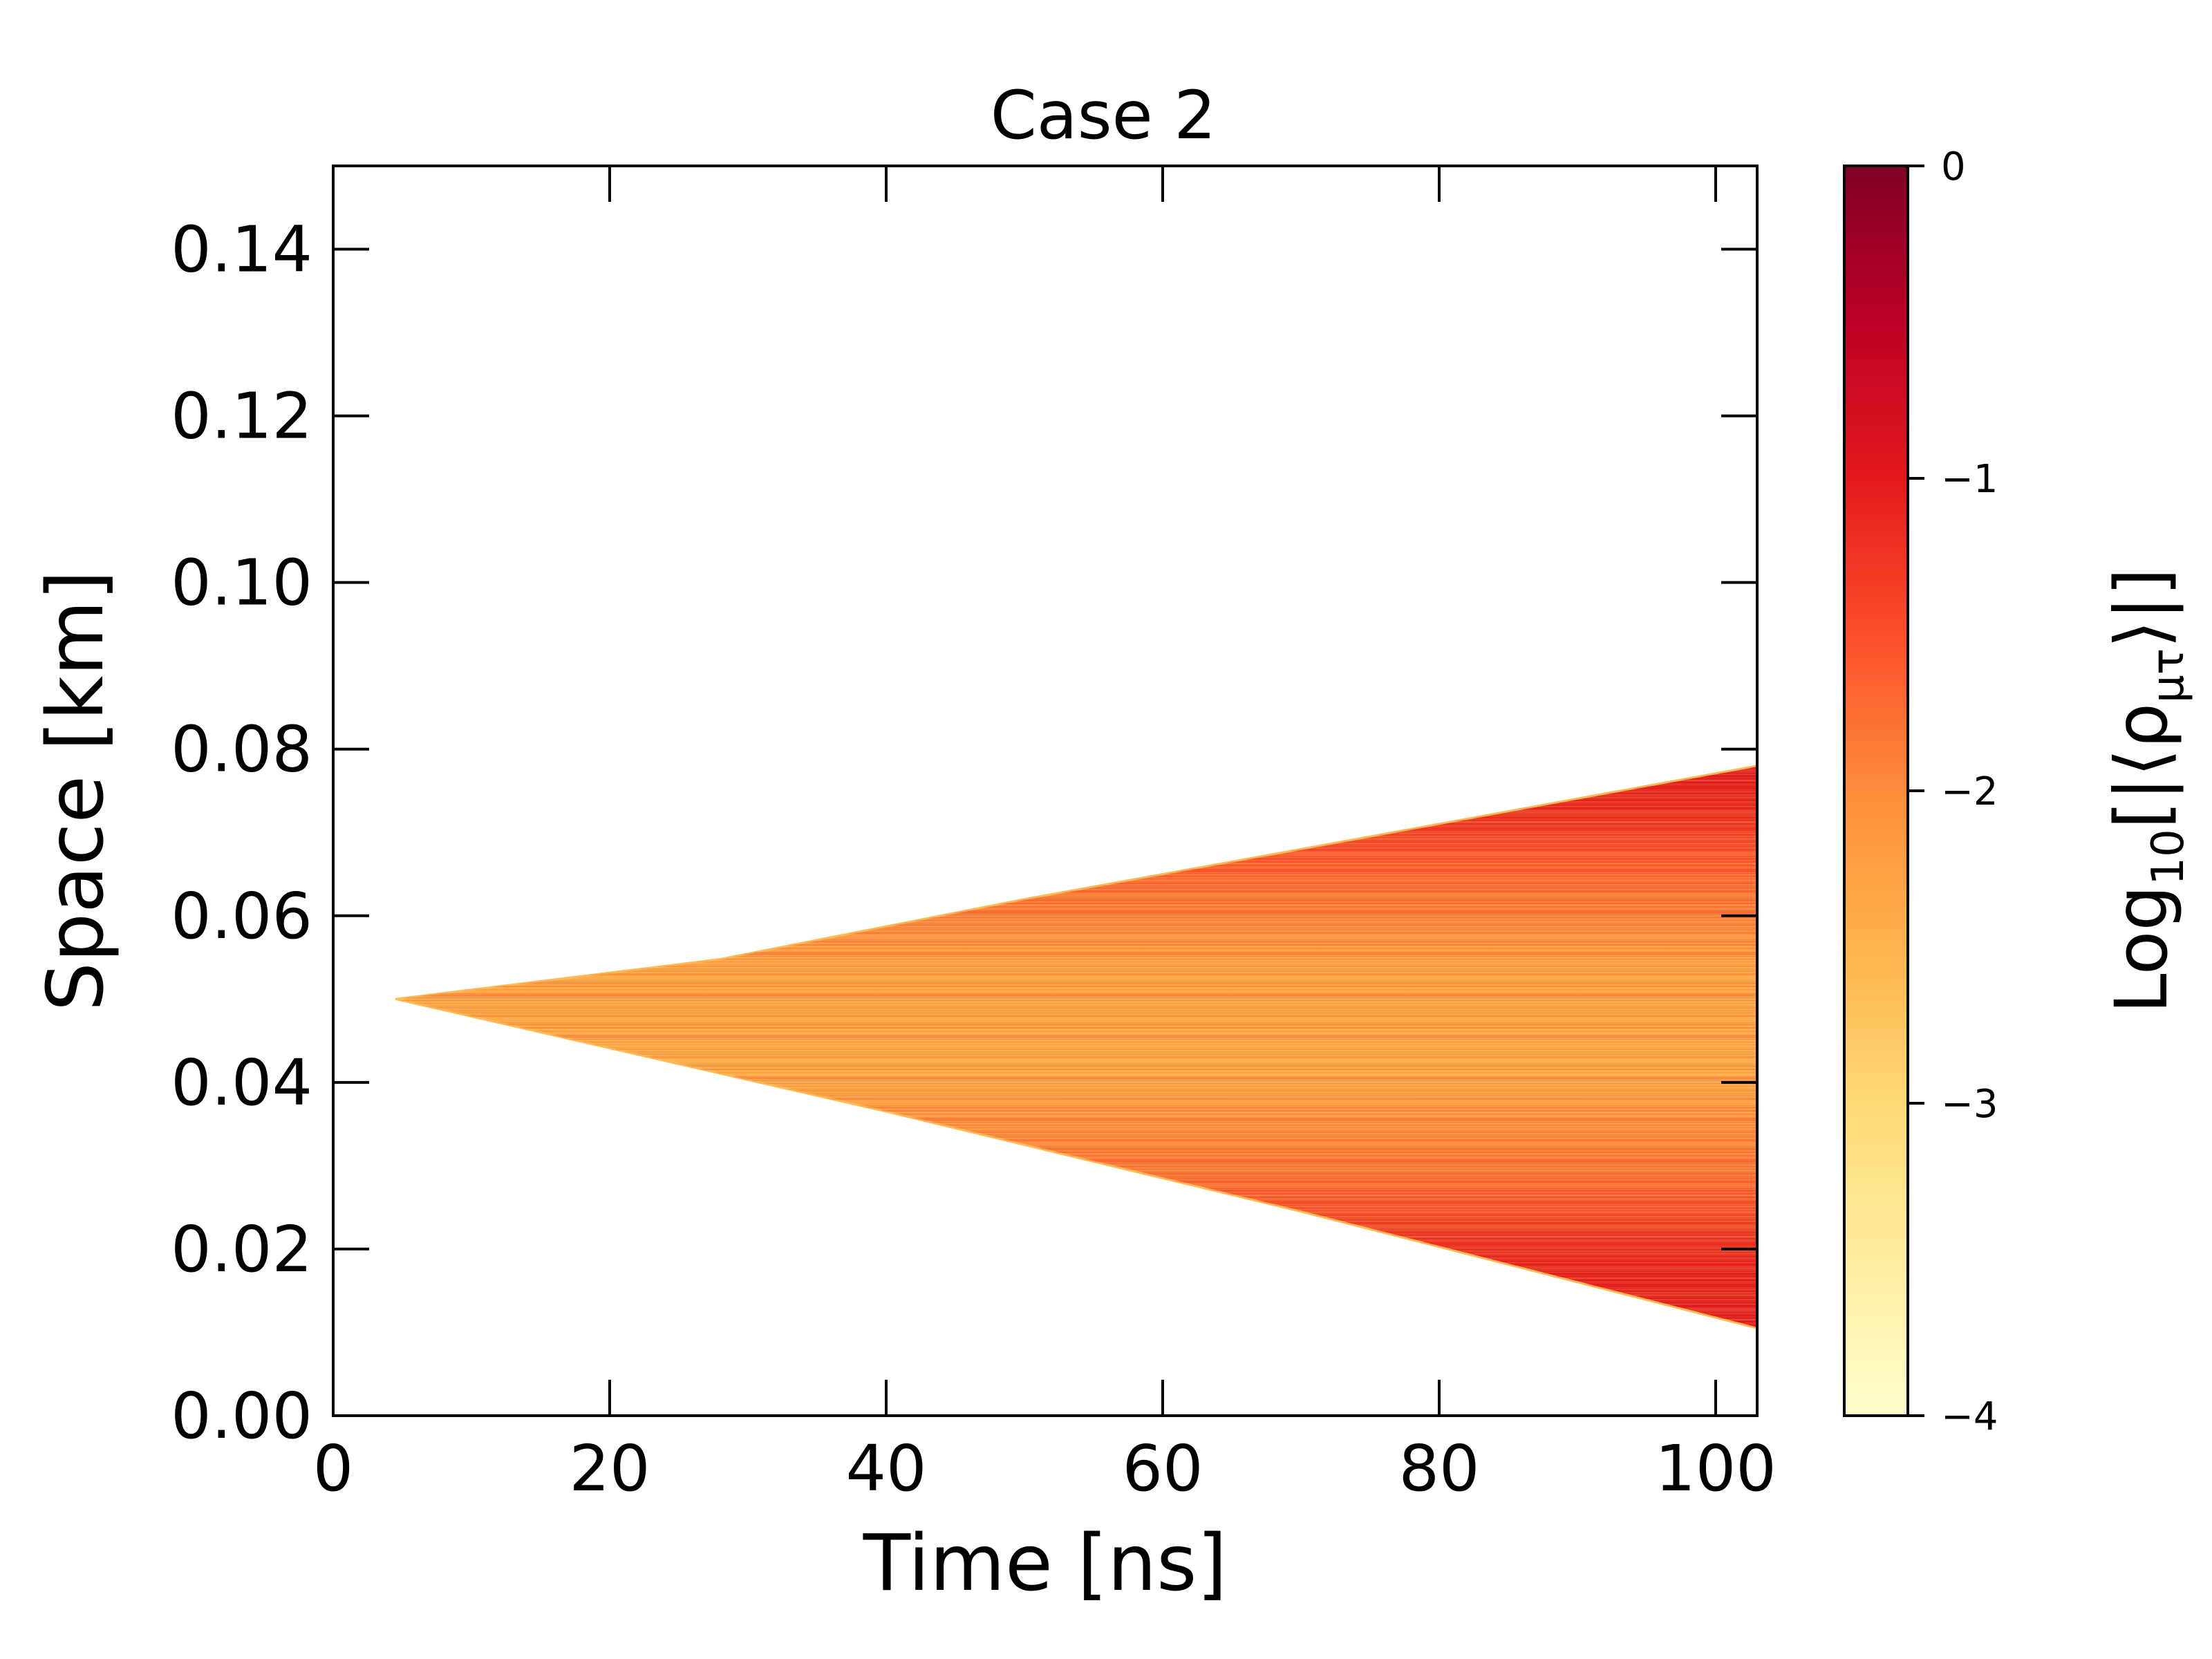 This screenshot has height=1659, width=2212. Describe the element at coordinates (242, 250) in the screenshot. I see `y-tick-label: 0.14` at that location.